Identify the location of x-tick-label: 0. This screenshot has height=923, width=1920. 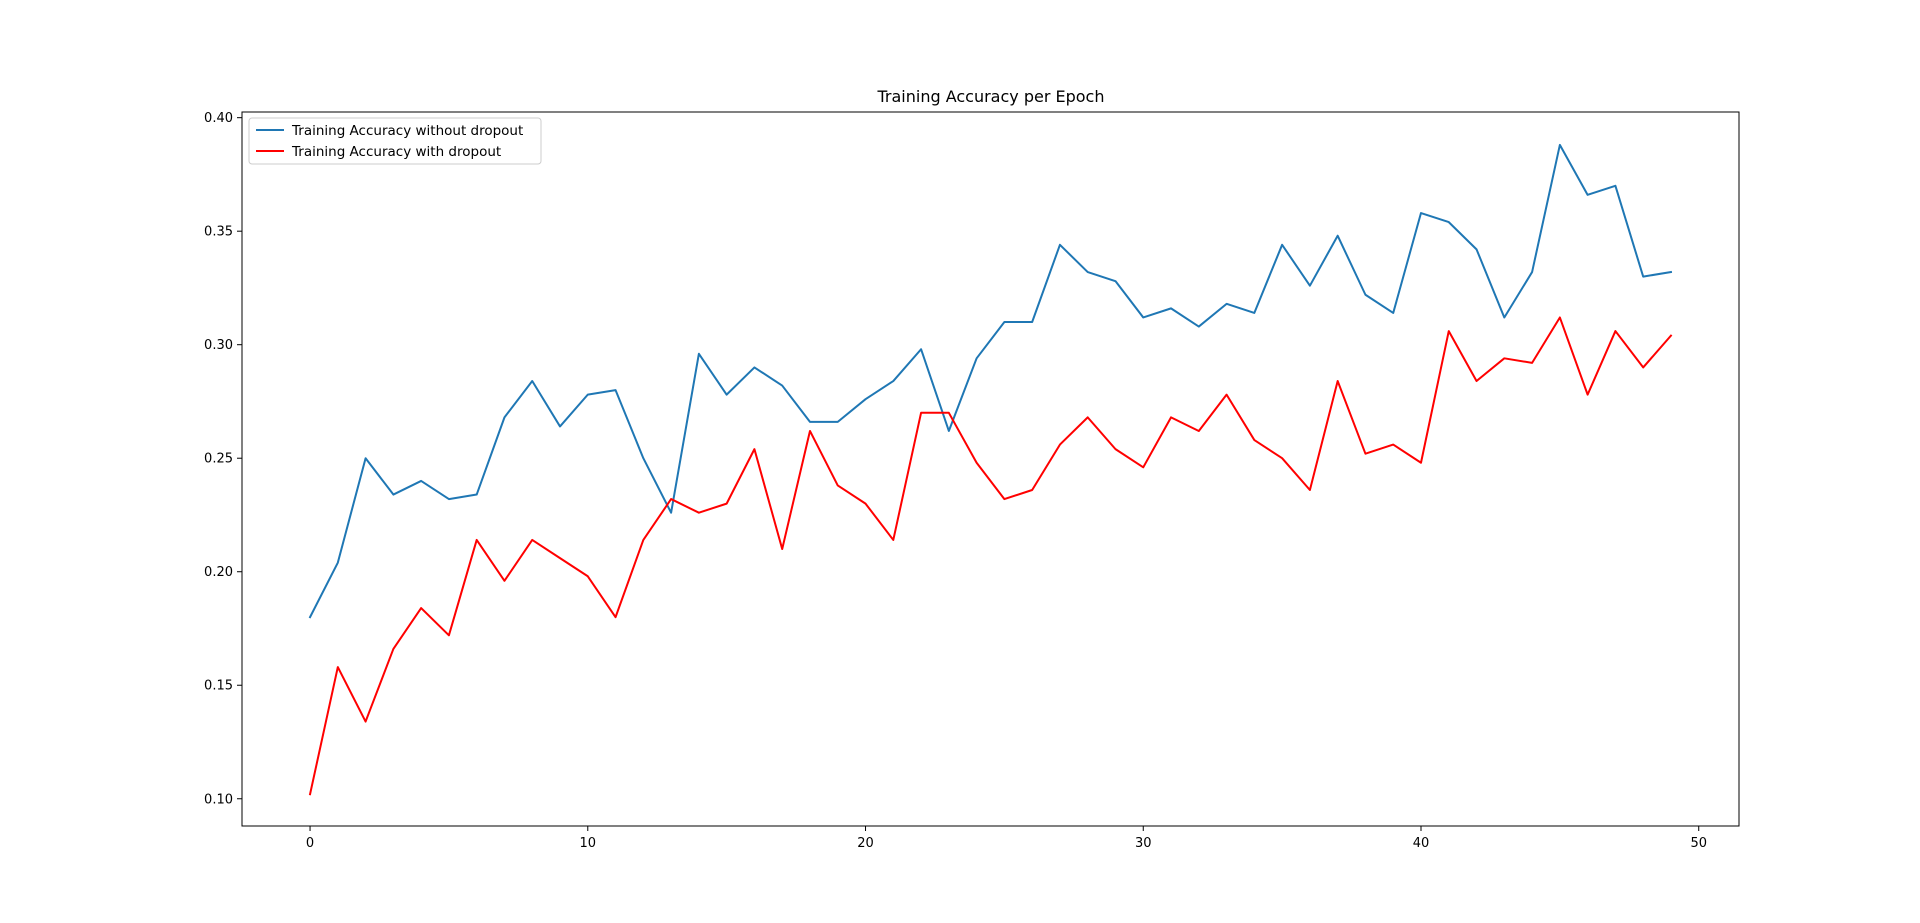
(310, 843).